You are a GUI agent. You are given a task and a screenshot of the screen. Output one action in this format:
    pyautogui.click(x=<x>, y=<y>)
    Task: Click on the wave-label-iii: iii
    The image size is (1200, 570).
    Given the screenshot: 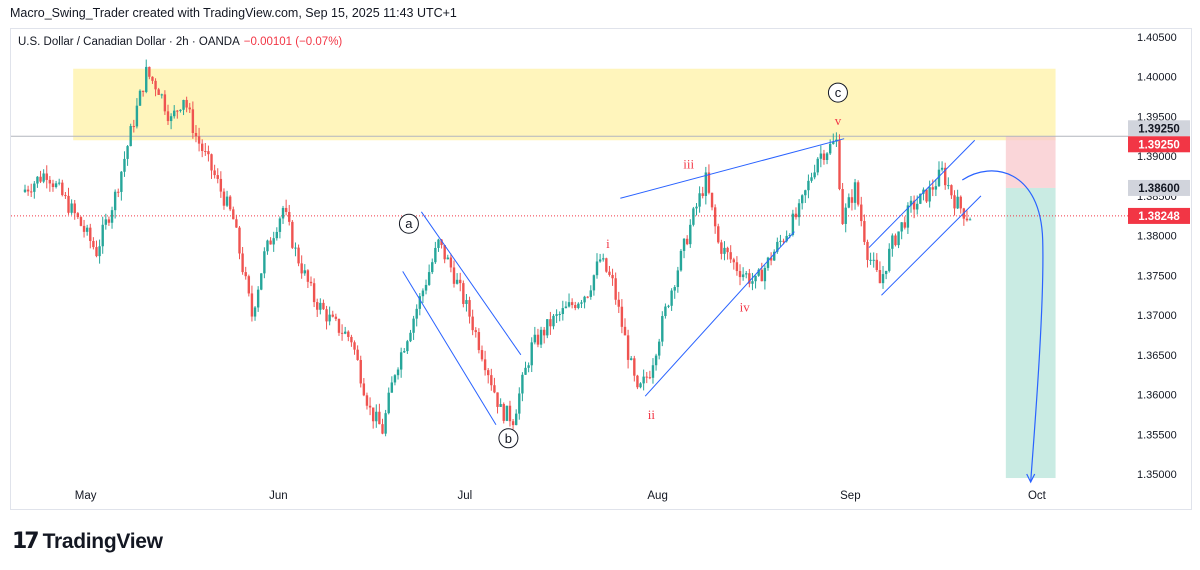 What is the action you would take?
    pyautogui.click(x=688, y=164)
    